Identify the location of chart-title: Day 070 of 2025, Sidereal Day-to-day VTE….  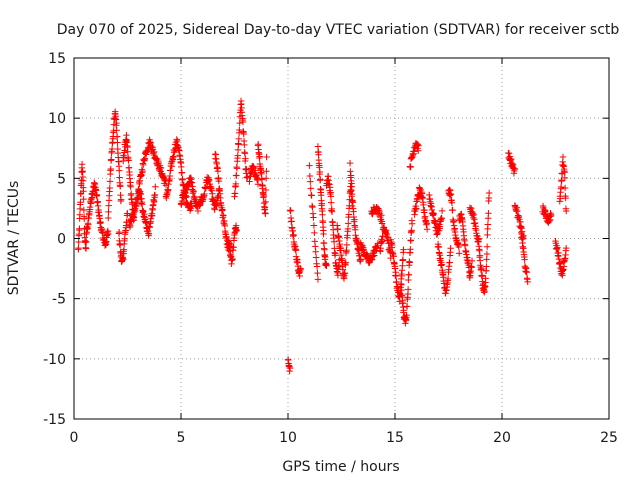
(338, 30).